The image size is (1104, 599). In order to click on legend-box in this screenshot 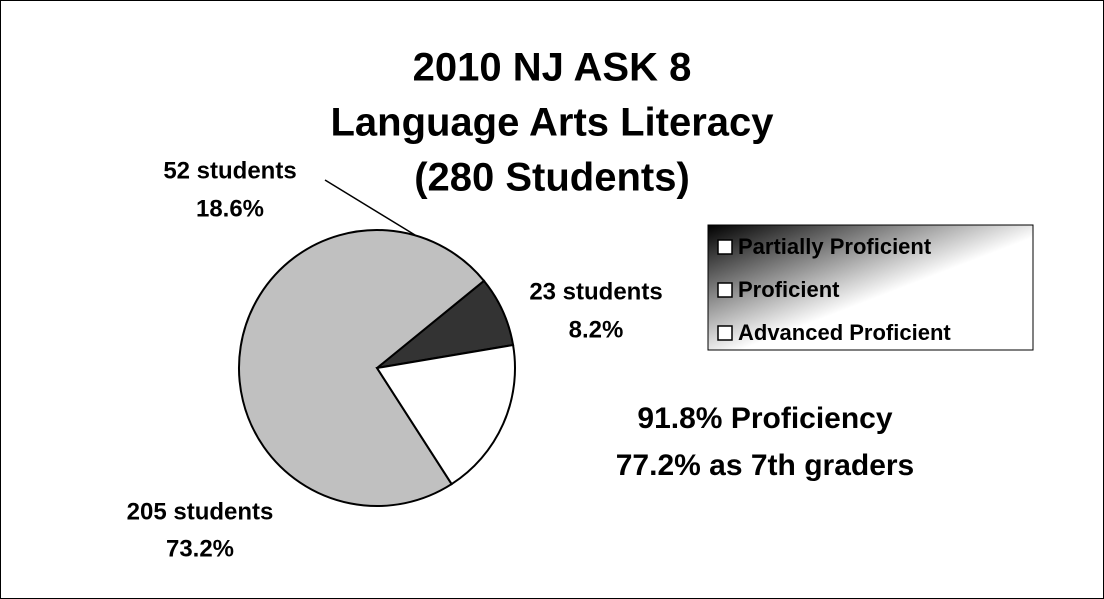, I will do `click(870, 287)`.